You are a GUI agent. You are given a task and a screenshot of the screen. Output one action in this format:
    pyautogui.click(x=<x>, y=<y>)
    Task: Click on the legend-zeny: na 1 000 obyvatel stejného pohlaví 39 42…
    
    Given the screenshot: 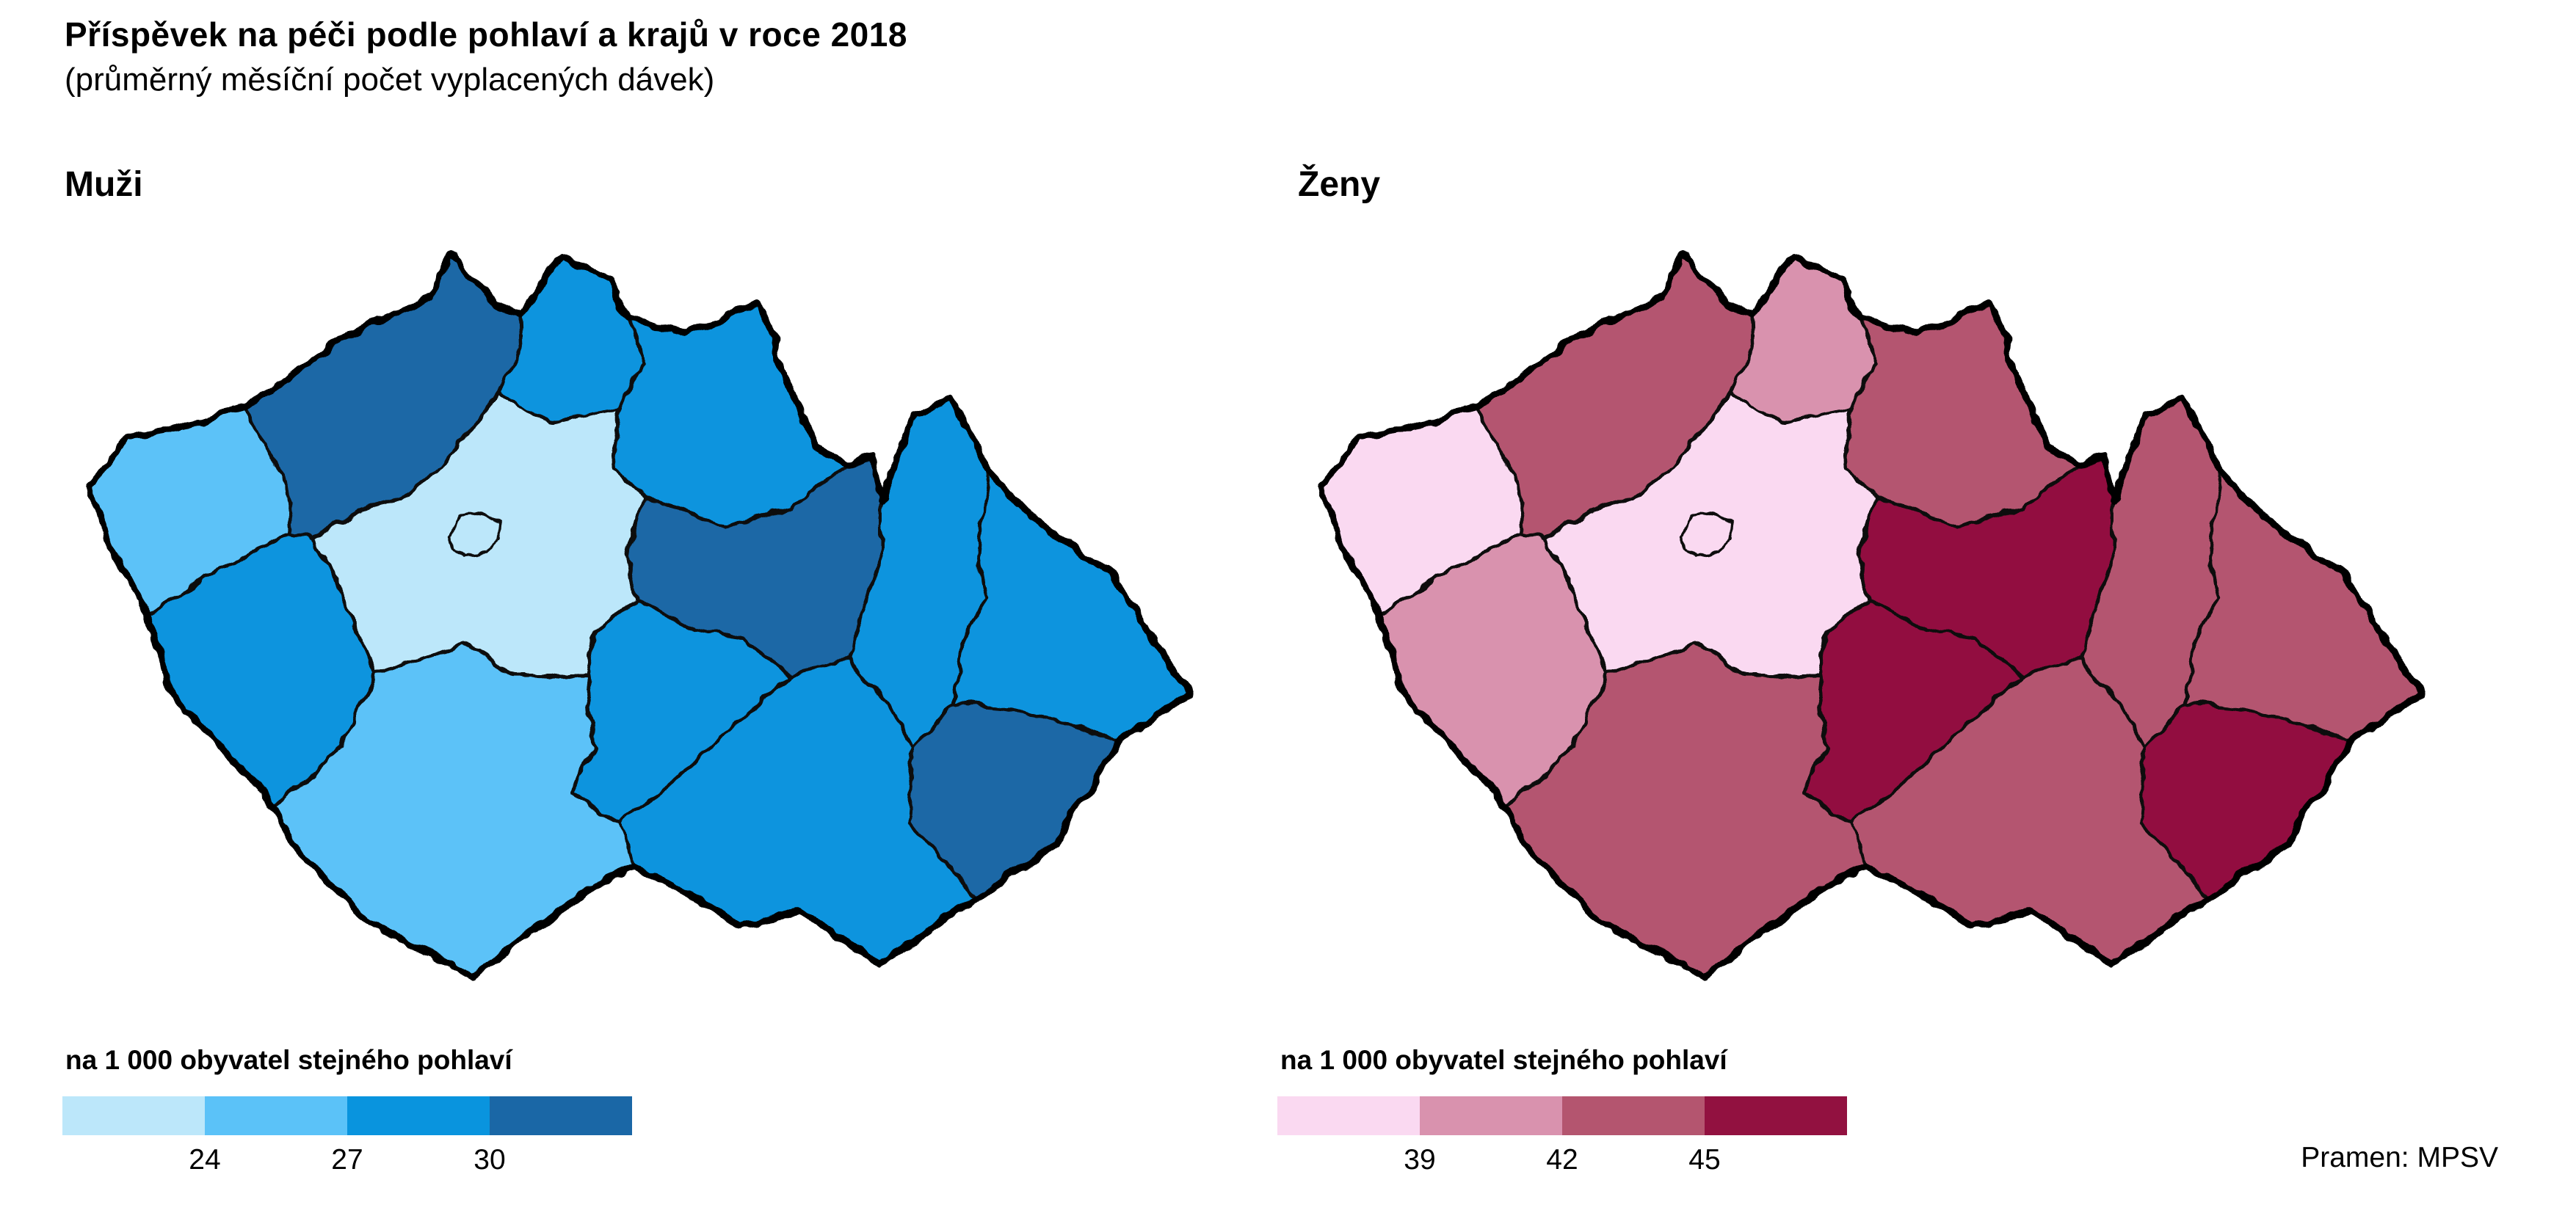 What is the action you would take?
    pyautogui.click(x=1828, y=1113)
    